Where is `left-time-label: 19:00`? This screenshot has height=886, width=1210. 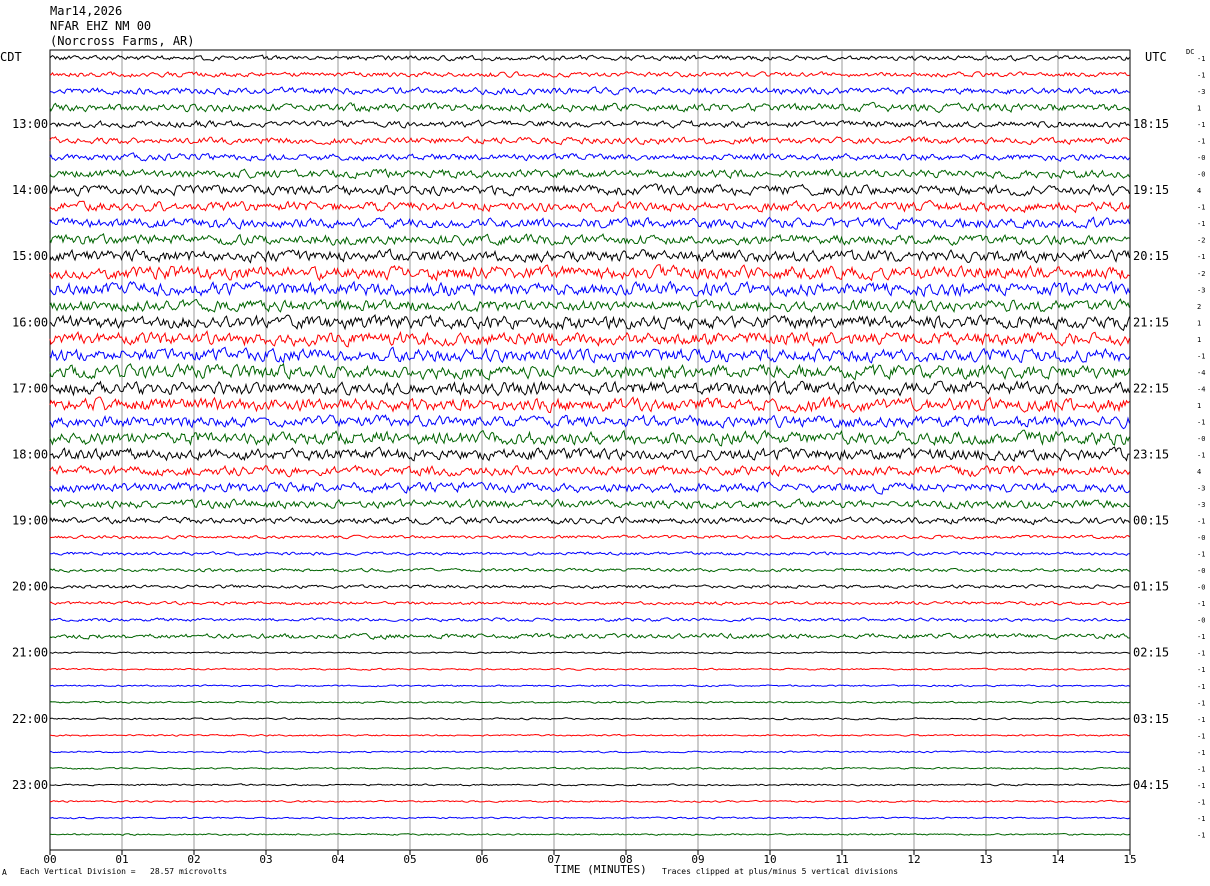 left-time-label: 19:00 is located at coordinates (30, 521).